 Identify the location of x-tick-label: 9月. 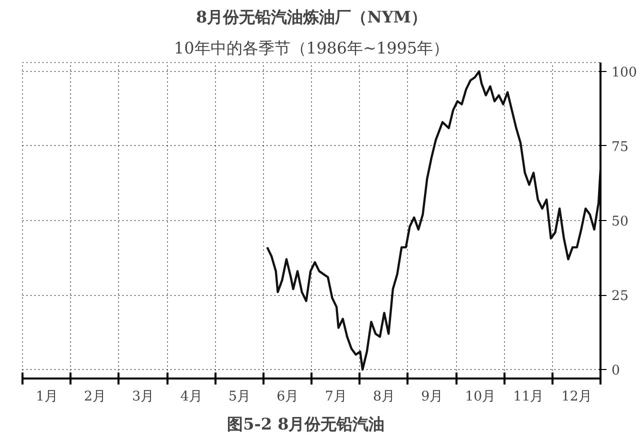
(432, 397).